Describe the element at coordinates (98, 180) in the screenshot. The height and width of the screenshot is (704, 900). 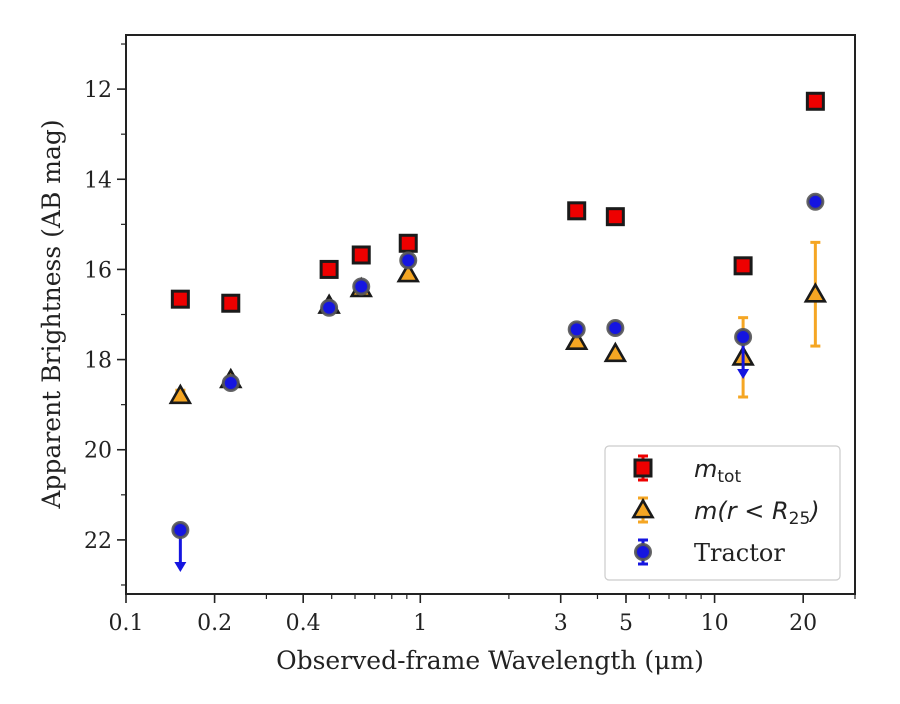
I see `y-tick-label: 14` at that location.